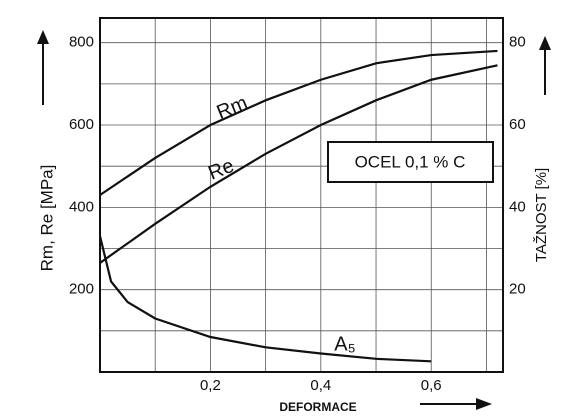 The height and width of the screenshot is (418, 569). What do you see at coordinates (431, 385) in the screenshot?
I see `x-tick-label: 0,6` at bounding box center [431, 385].